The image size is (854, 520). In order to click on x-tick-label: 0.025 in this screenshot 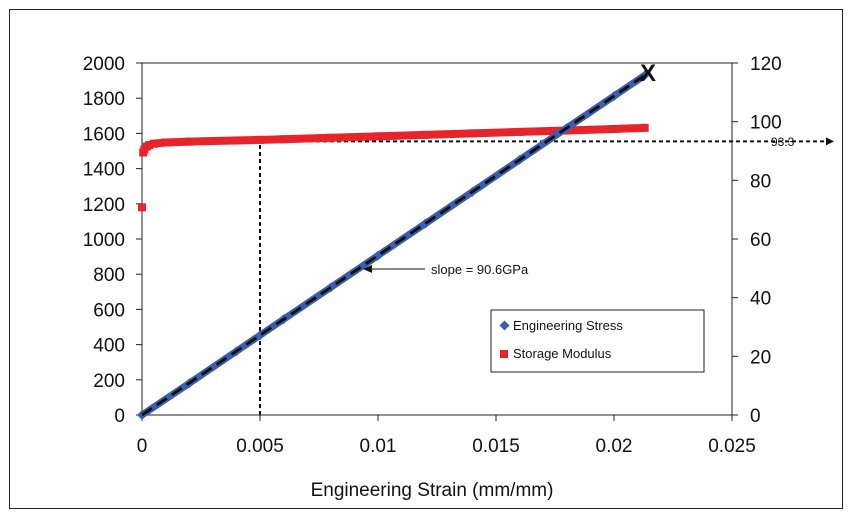, I will do `click(732, 446)`.